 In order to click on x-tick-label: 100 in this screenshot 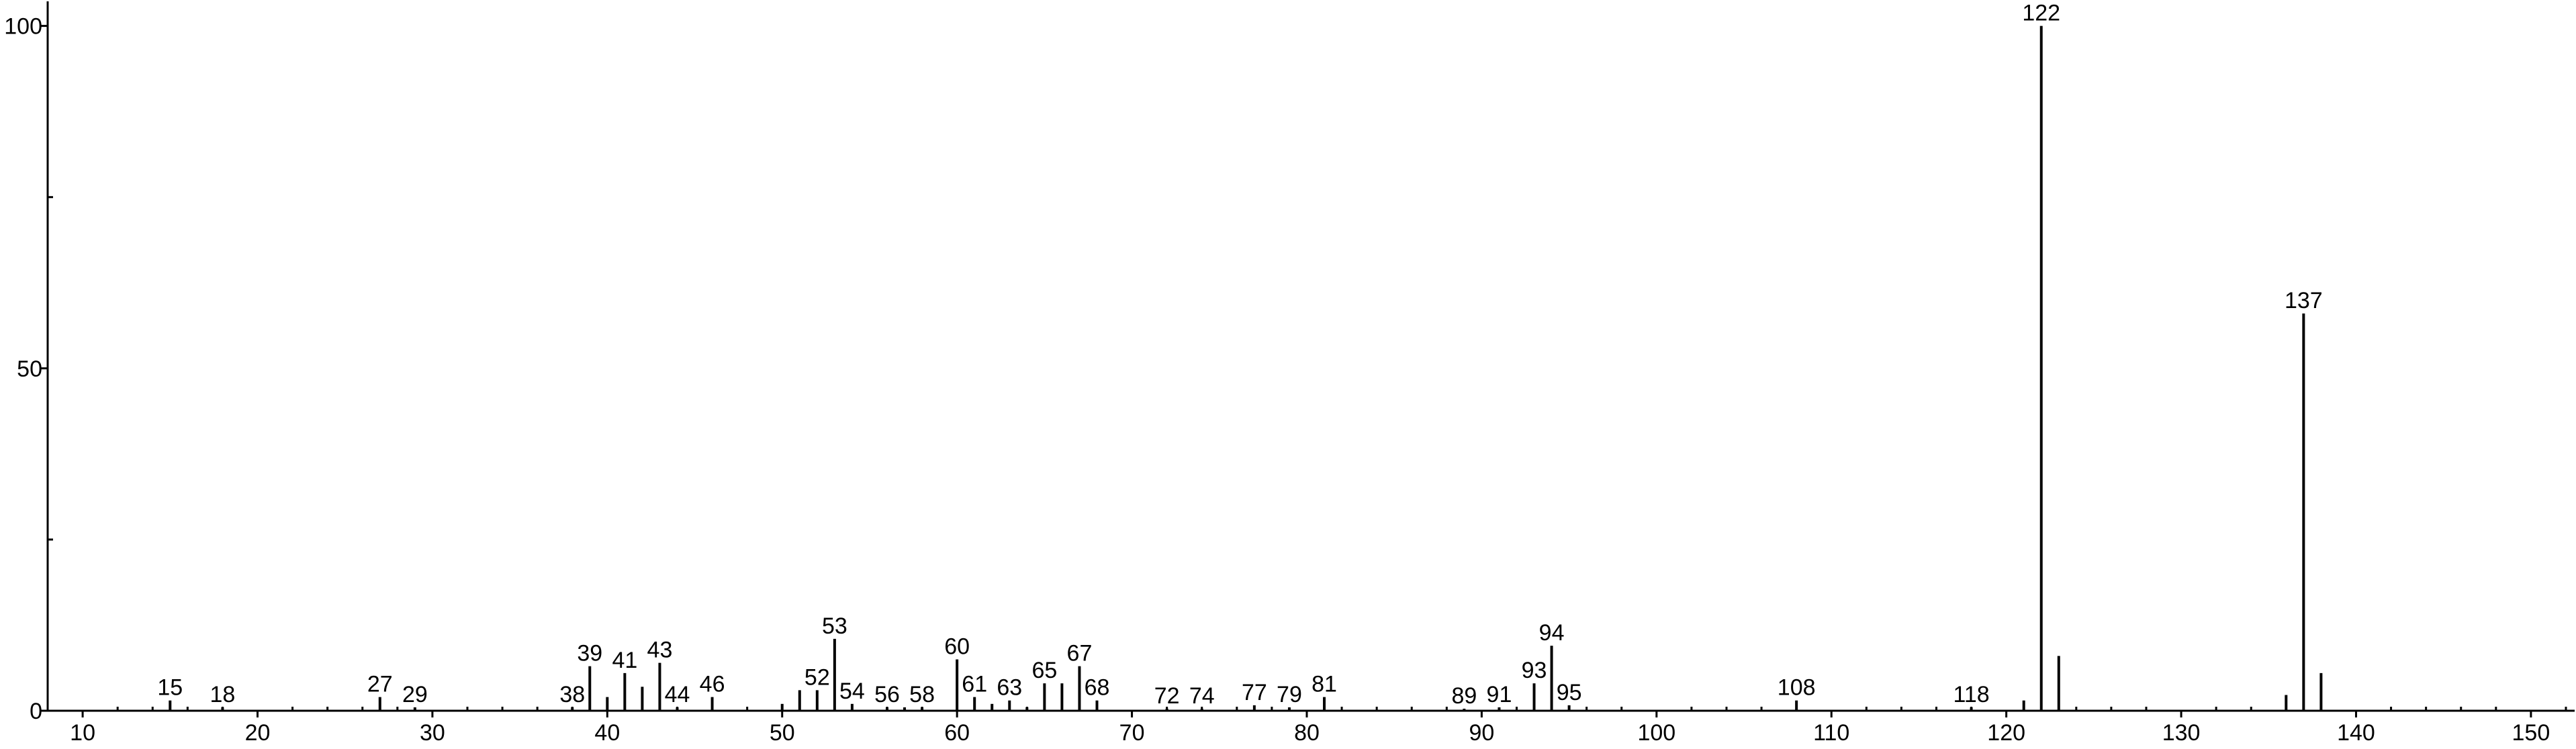, I will do `click(1656, 733)`.